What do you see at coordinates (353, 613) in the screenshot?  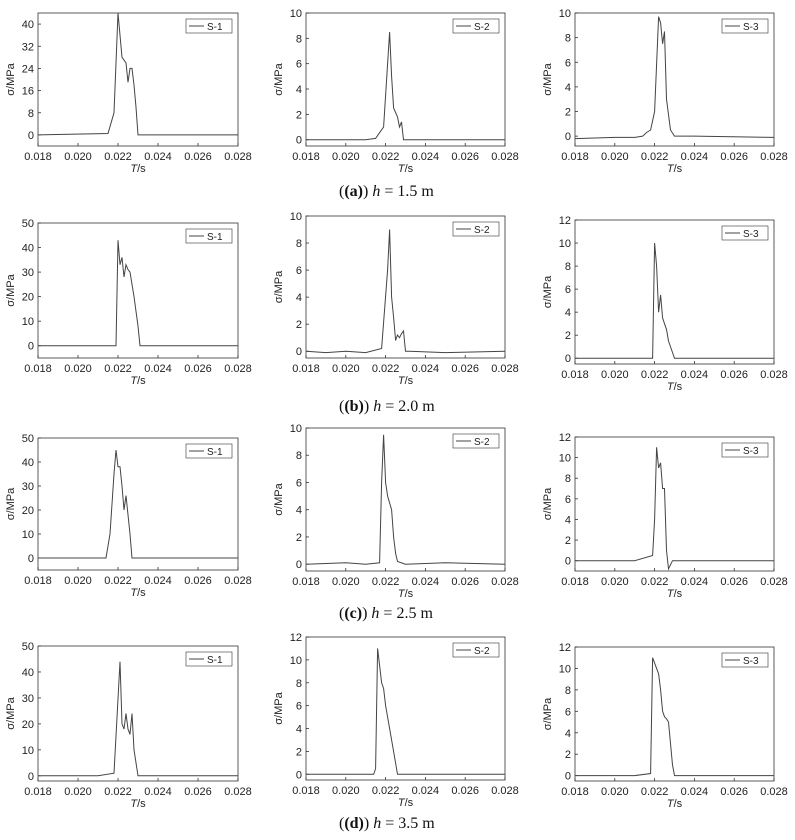 I see `caption-c-label: ((c))` at bounding box center [353, 613].